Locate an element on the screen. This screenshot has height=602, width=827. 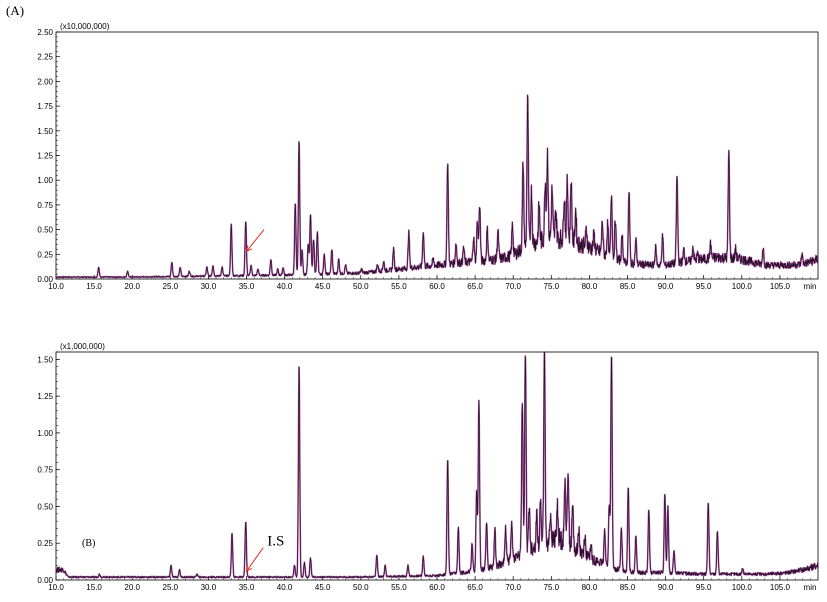
panel-a-label: (A) is located at coordinates (15, 10).